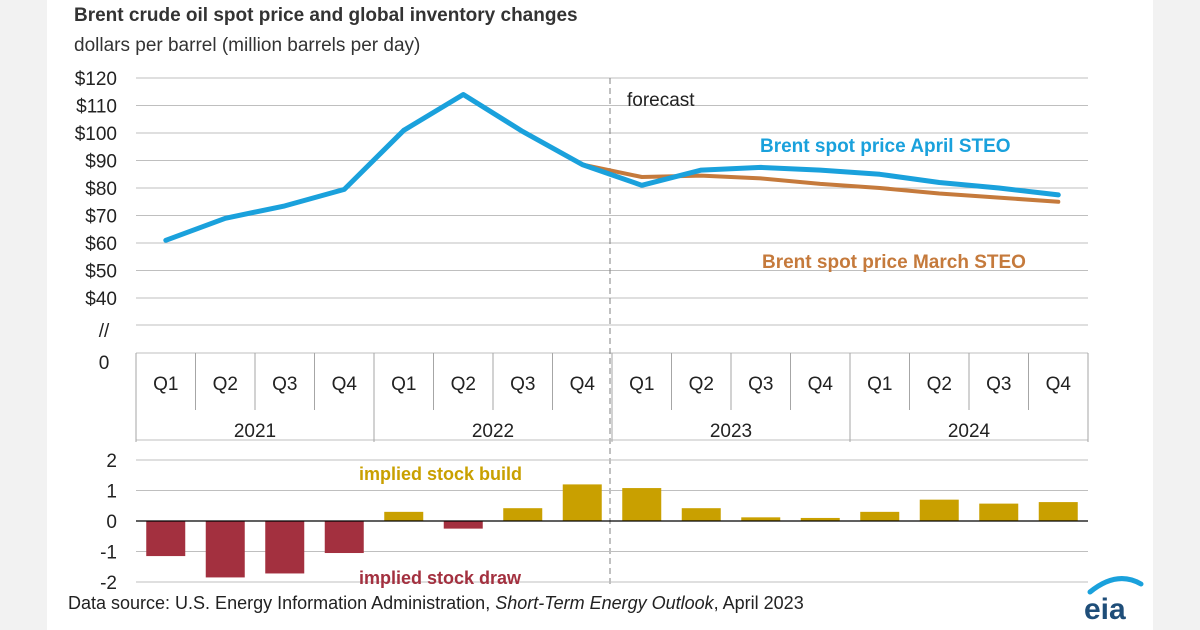 This screenshot has height=630, width=1200. I want to click on y-tick-label: $110, so click(96, 107).